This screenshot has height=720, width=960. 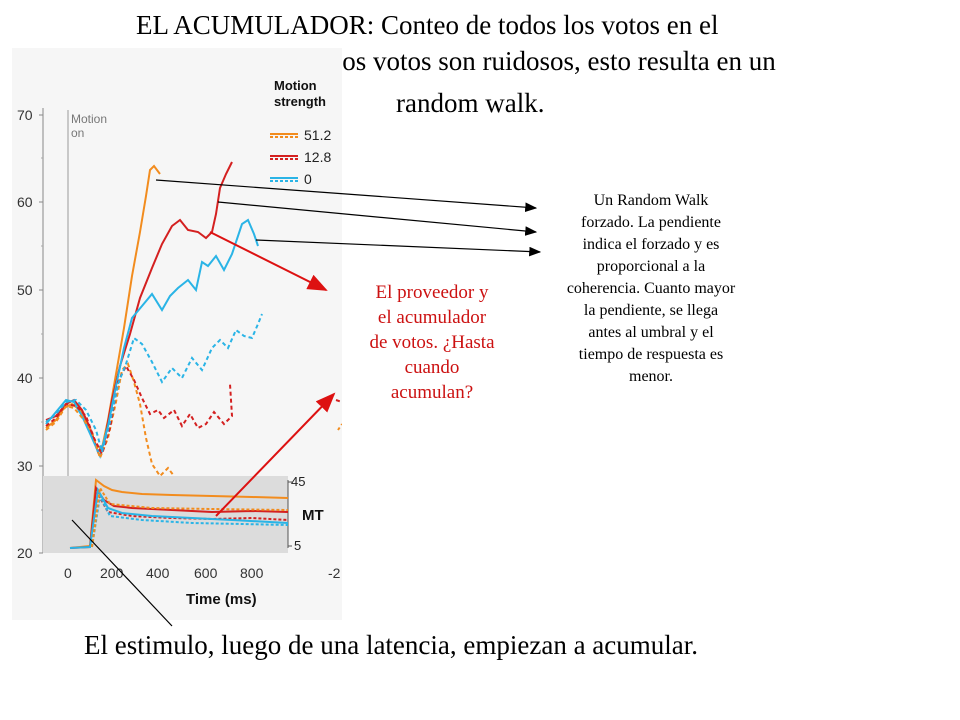 What do you see at coordinates (25, 466) in the screenshot?
I see `y-tick-30: 30` at bounding box center [25, 466].